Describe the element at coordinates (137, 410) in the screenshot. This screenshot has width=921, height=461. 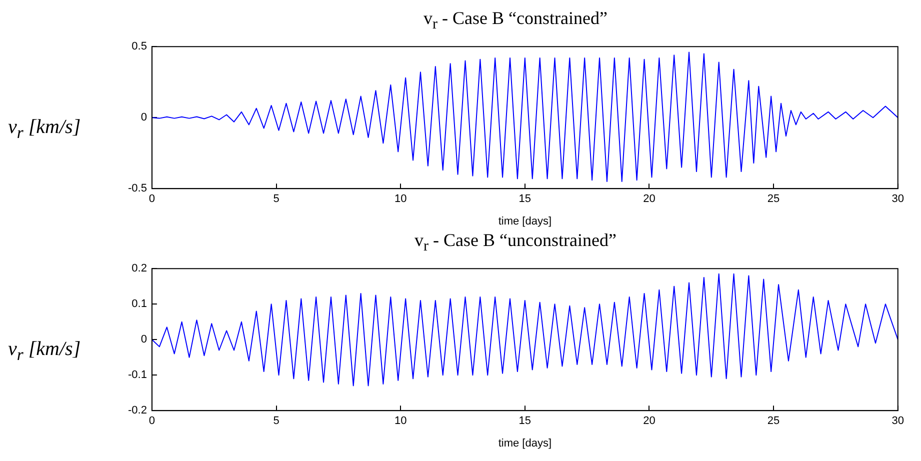
I see `y-tick-label: -0.2` at that location.